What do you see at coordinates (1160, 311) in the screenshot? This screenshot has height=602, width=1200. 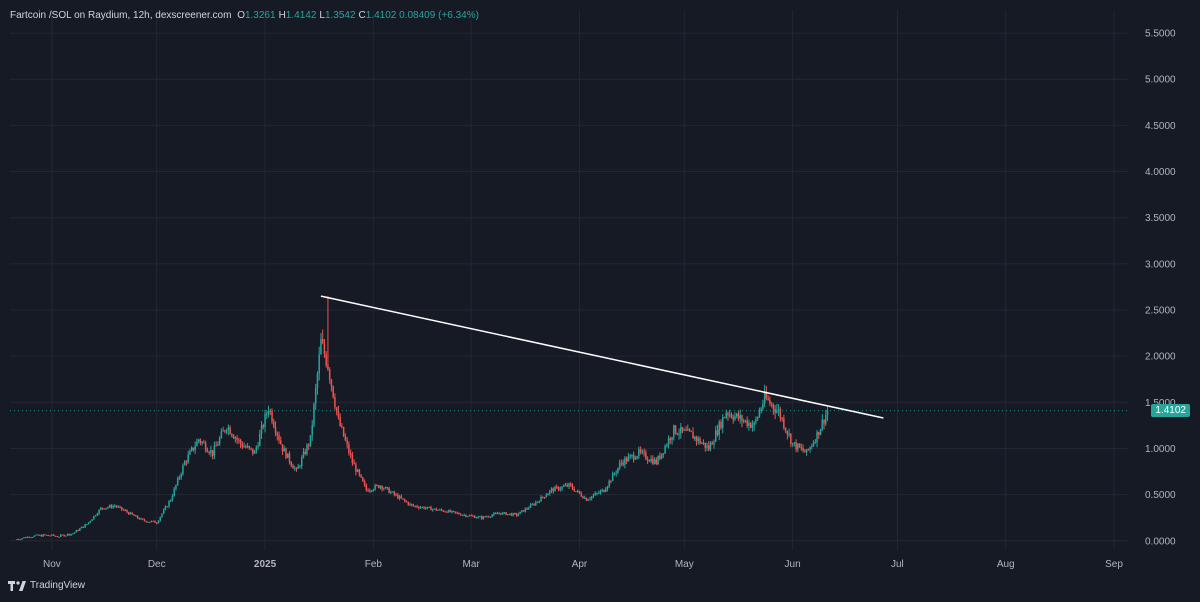 I see `y-tick-label: 2.5000` at bounding box center [1160, 311].